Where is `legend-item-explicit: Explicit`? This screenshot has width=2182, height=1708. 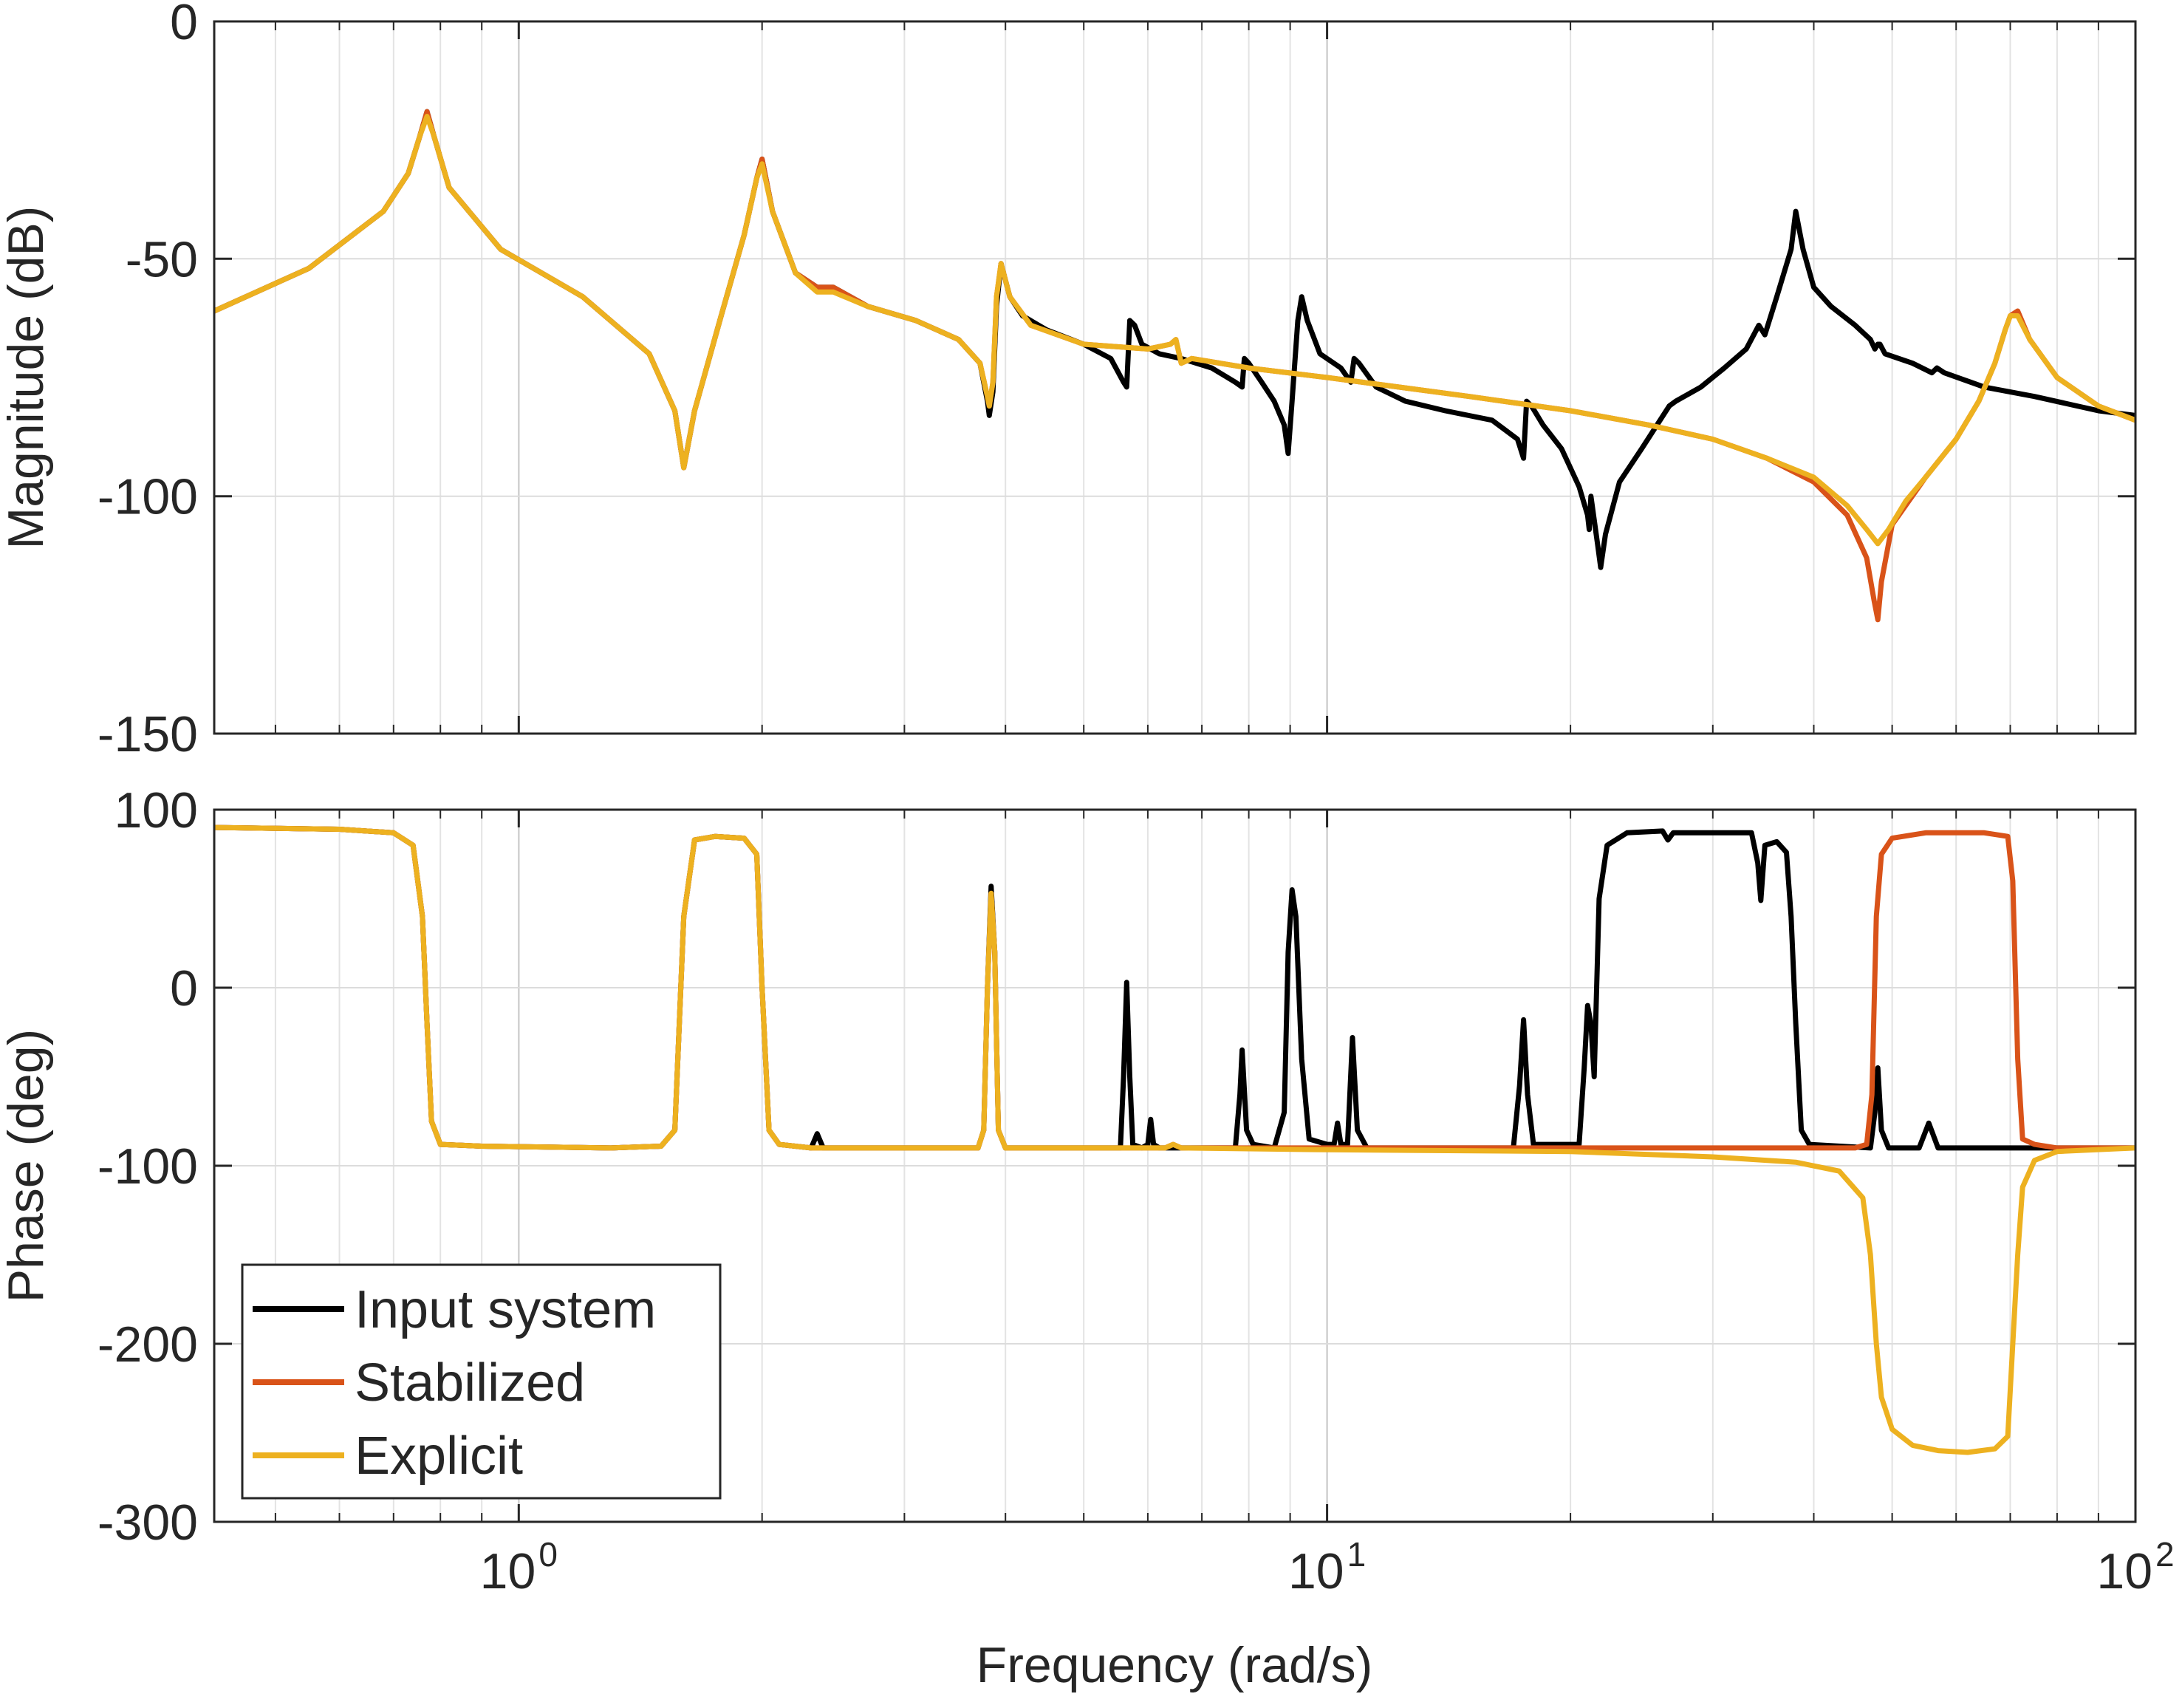 legend-item-explicit: Explicit is located at coordinates (388, 1456).